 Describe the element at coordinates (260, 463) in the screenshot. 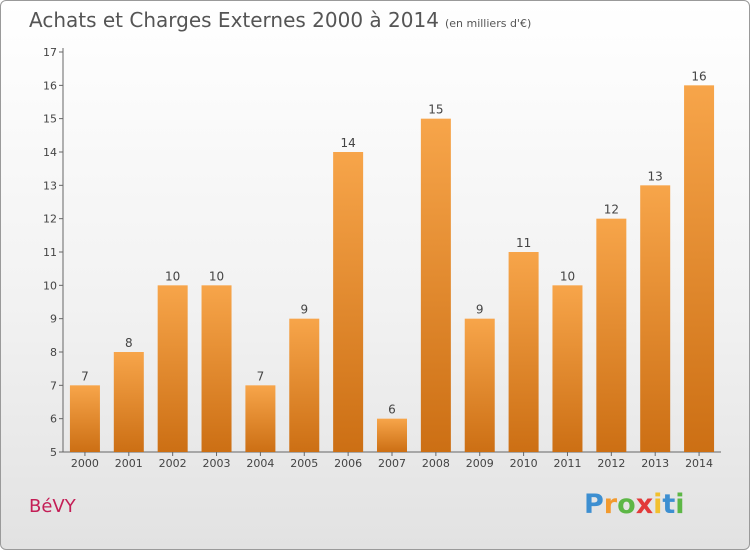

I see `x-tick-label: 2004` at that location.